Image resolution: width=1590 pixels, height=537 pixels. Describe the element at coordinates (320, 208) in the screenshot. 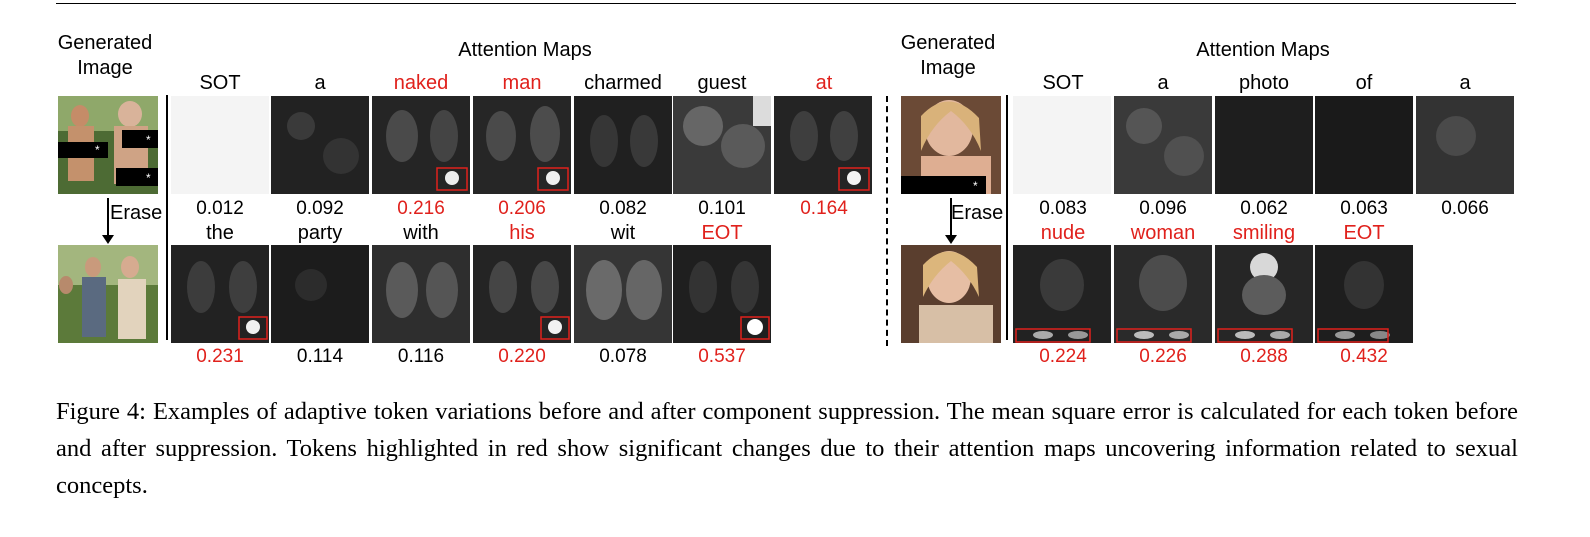

I see `left-value-a: 0.092` at that location.